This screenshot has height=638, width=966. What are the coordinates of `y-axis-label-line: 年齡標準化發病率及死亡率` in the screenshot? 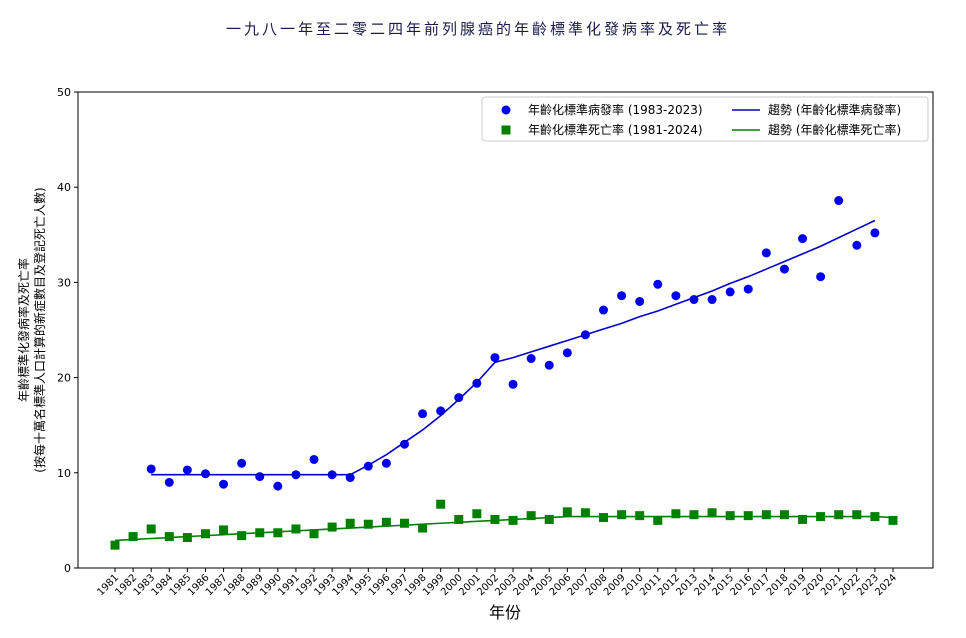 It's located at (23, 330).